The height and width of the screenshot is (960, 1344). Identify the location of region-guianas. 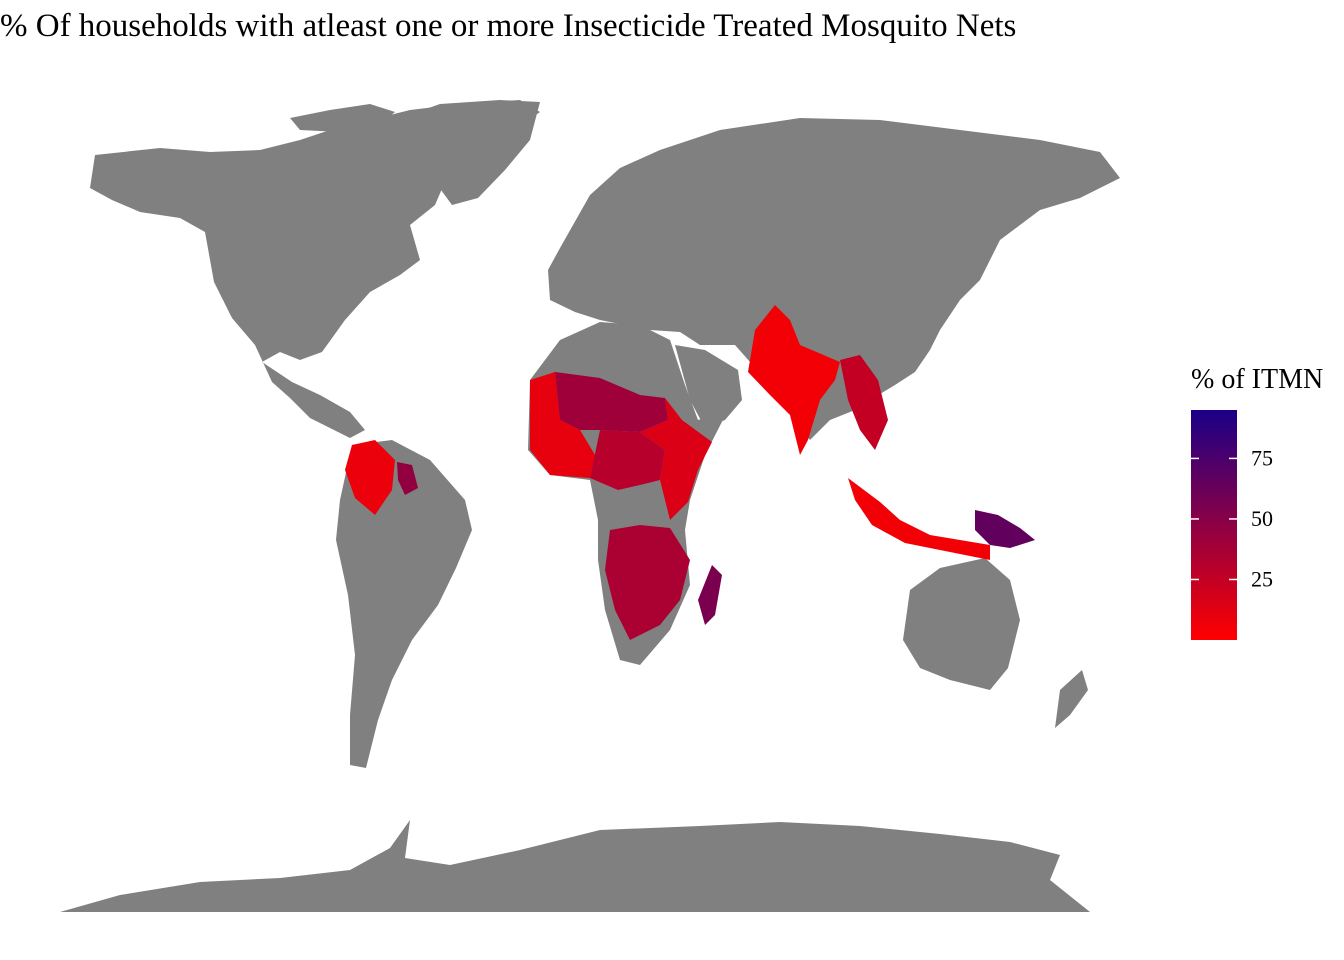
(407, 478).